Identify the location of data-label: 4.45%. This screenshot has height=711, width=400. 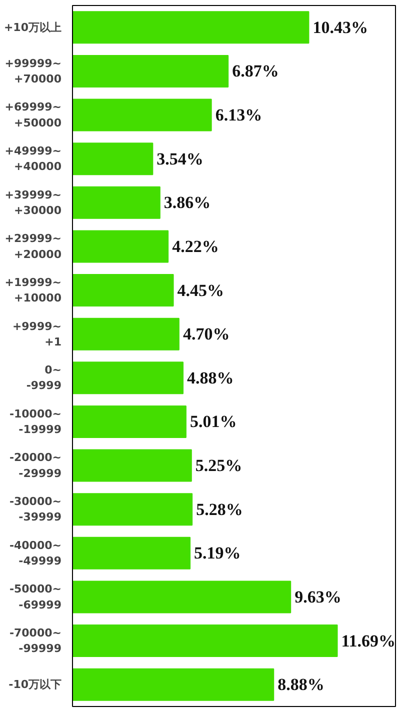
(200, 290).